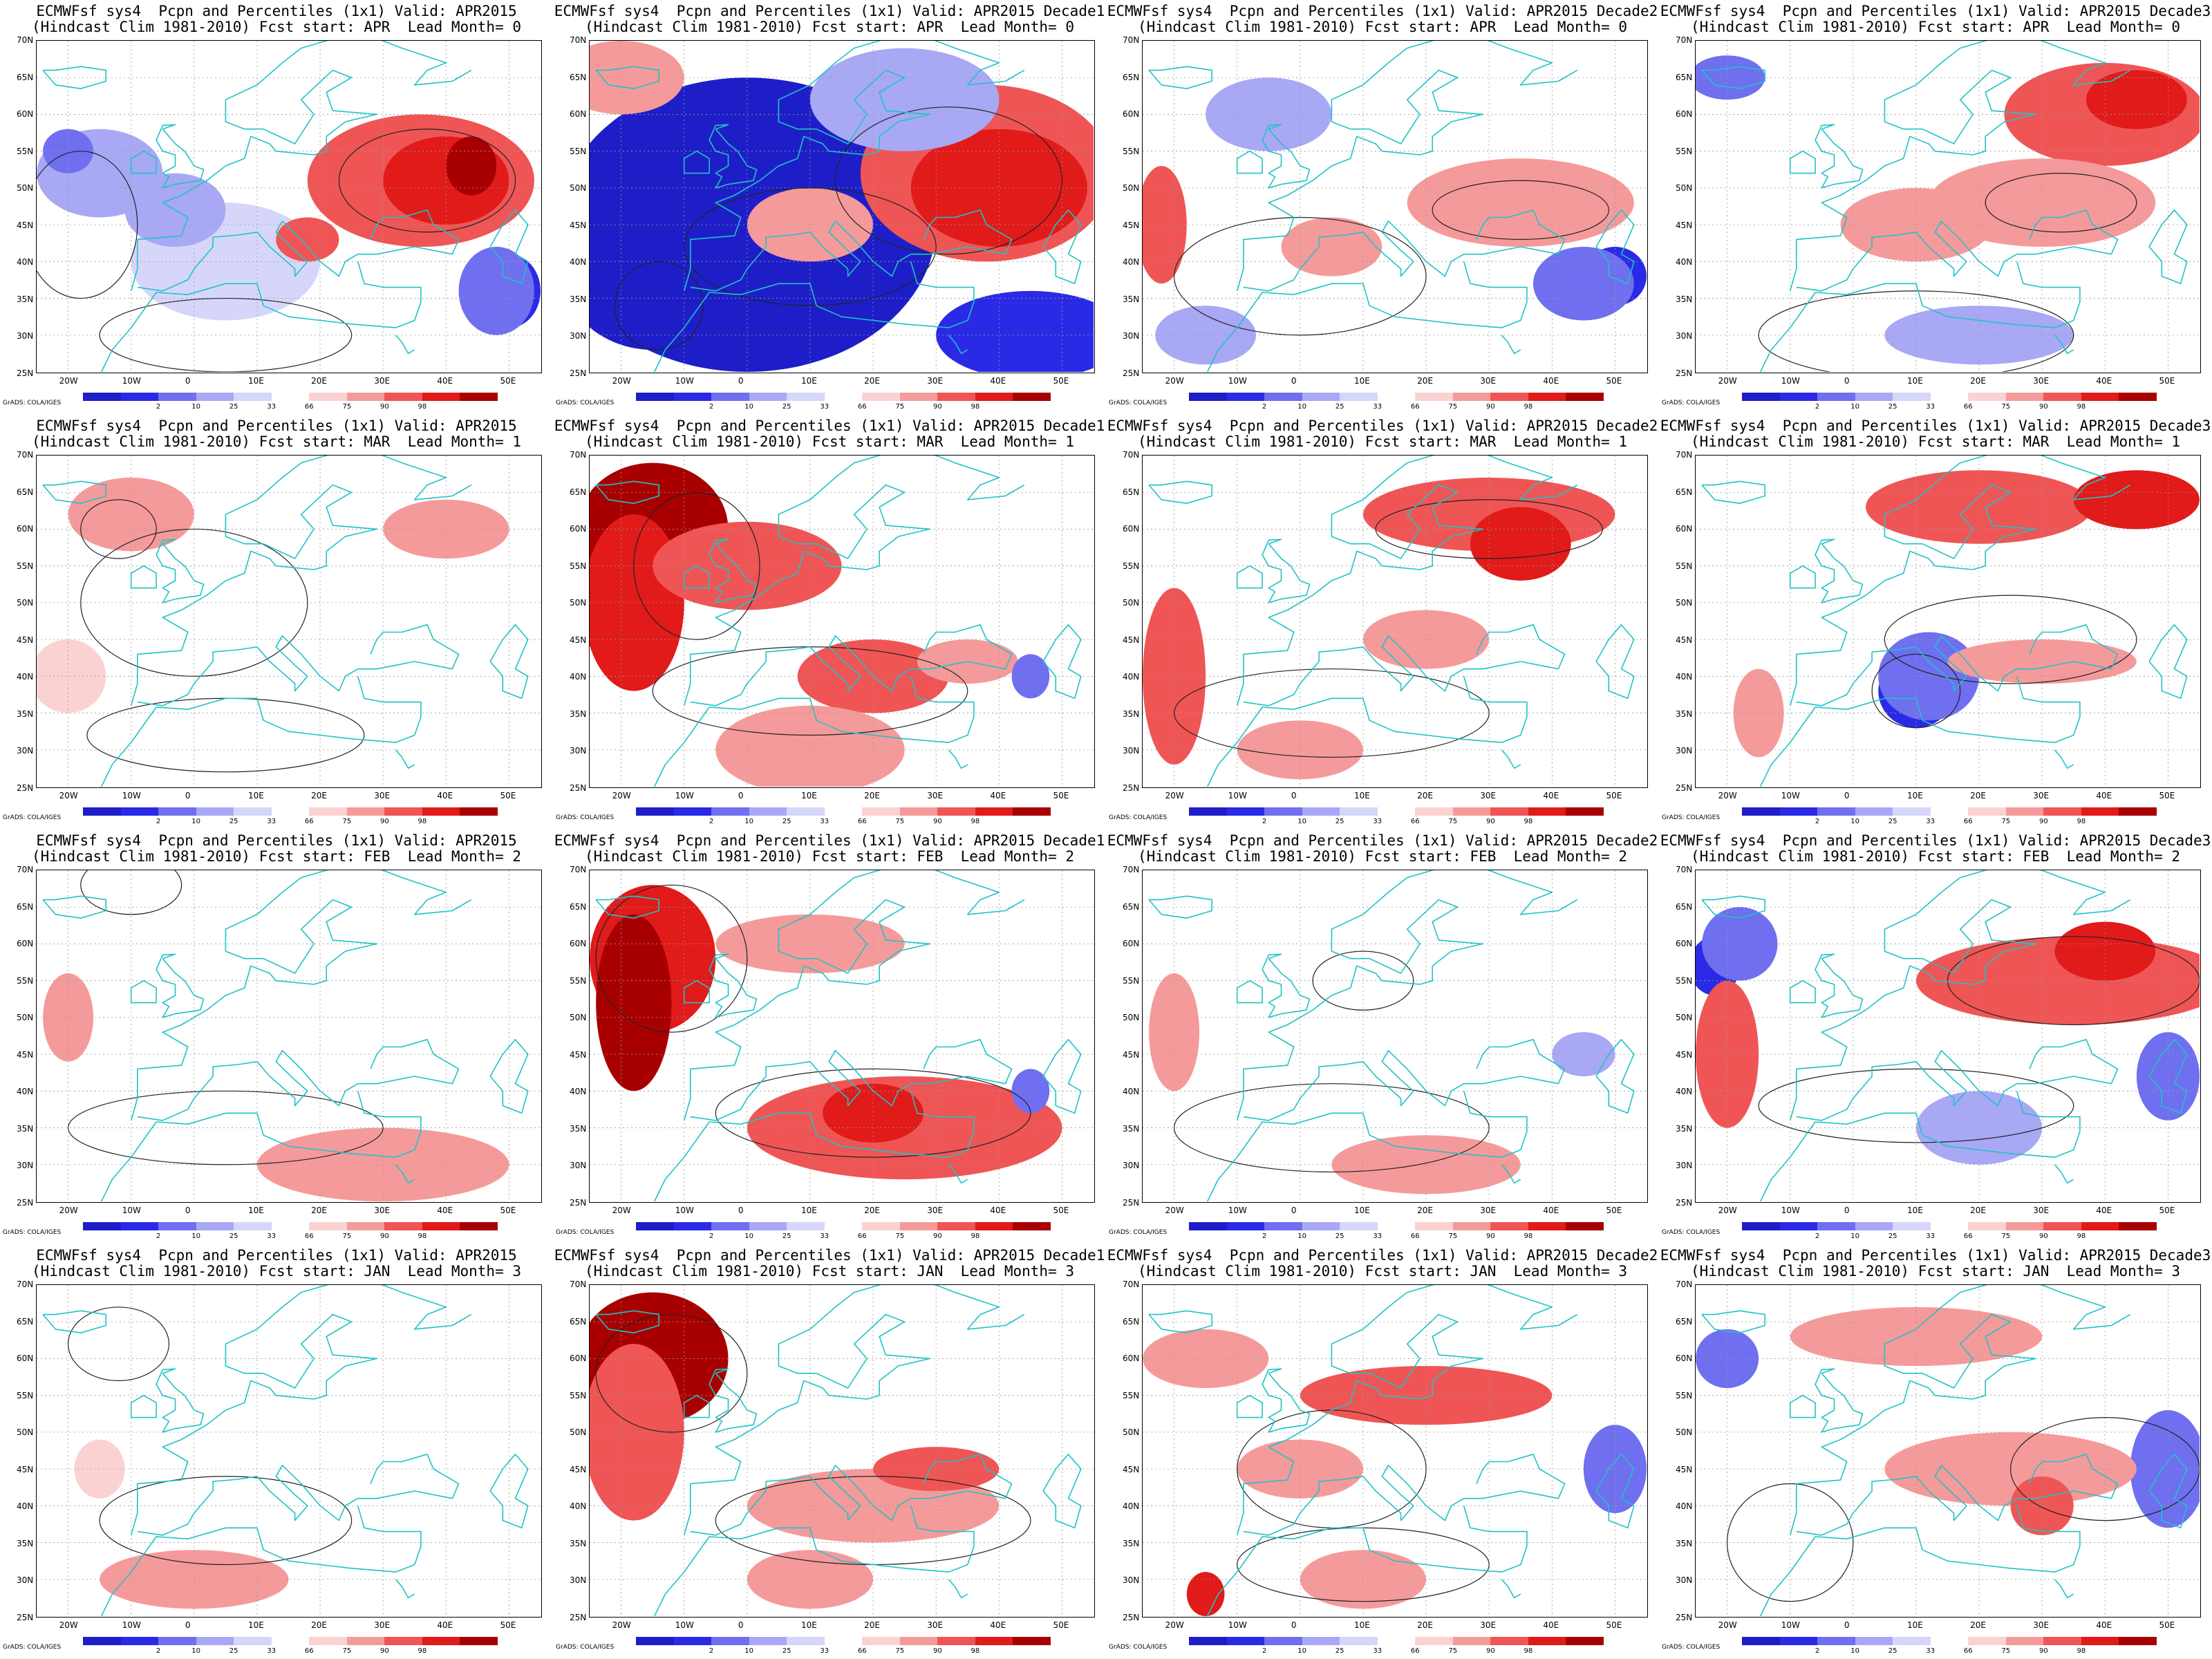  What do you see at coordinates (1727, 796) in the screenshot?
I see `longitude-label: 20W` at bounding box center [1727, 796].